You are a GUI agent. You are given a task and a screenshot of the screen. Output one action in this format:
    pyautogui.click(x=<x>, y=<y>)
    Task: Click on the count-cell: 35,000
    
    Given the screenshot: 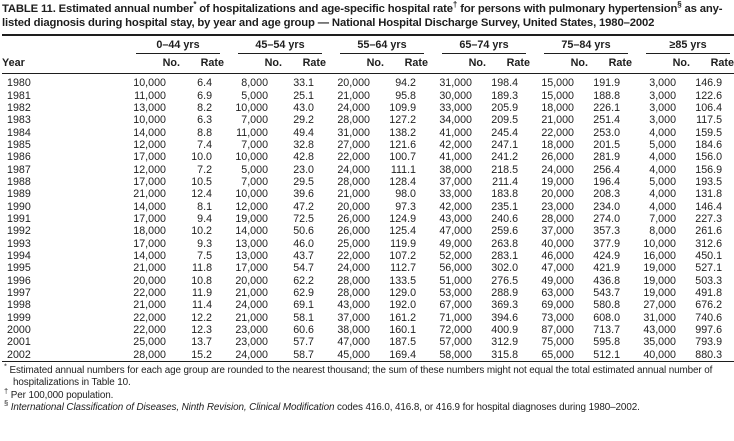 What is the action you would take?
    pyautogui.click(x=660, y=342)
    